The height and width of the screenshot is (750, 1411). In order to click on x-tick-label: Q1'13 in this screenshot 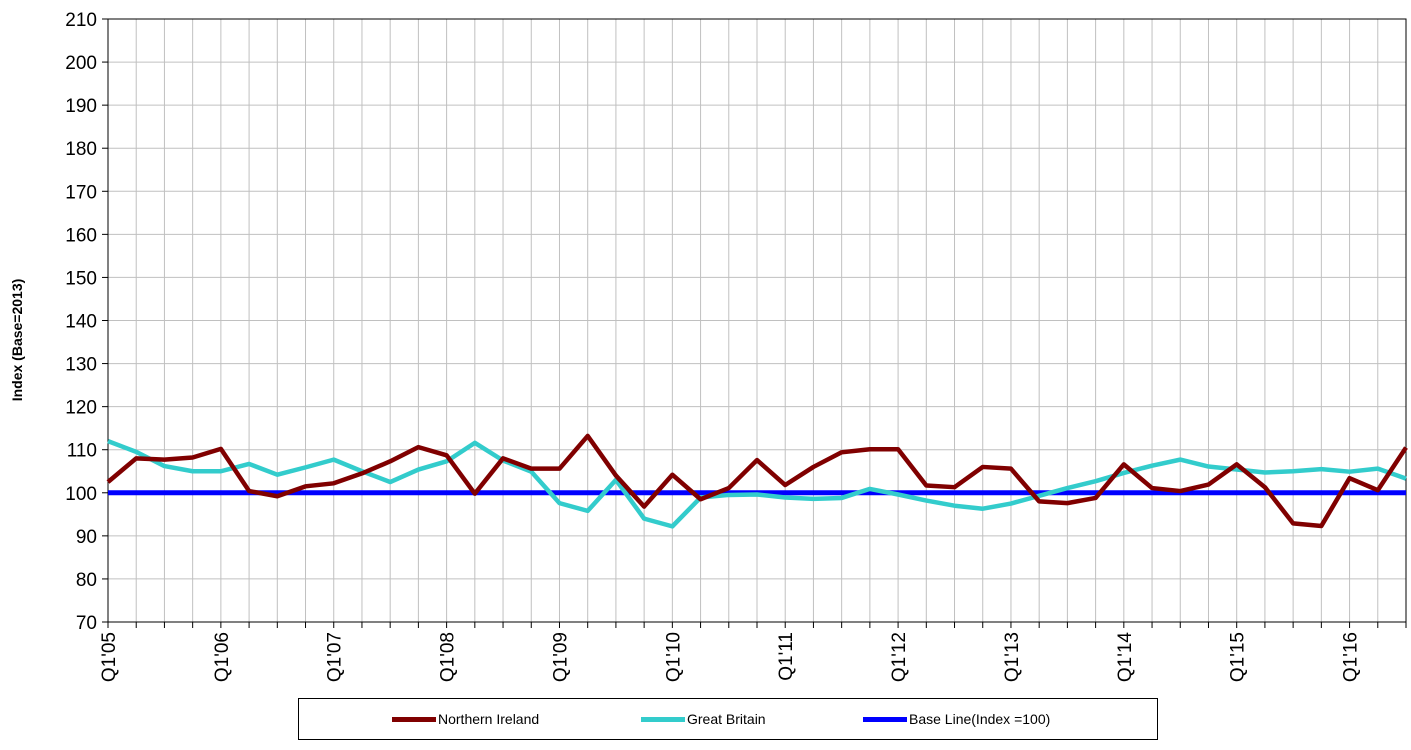, I will do `click(1012, 657)`.